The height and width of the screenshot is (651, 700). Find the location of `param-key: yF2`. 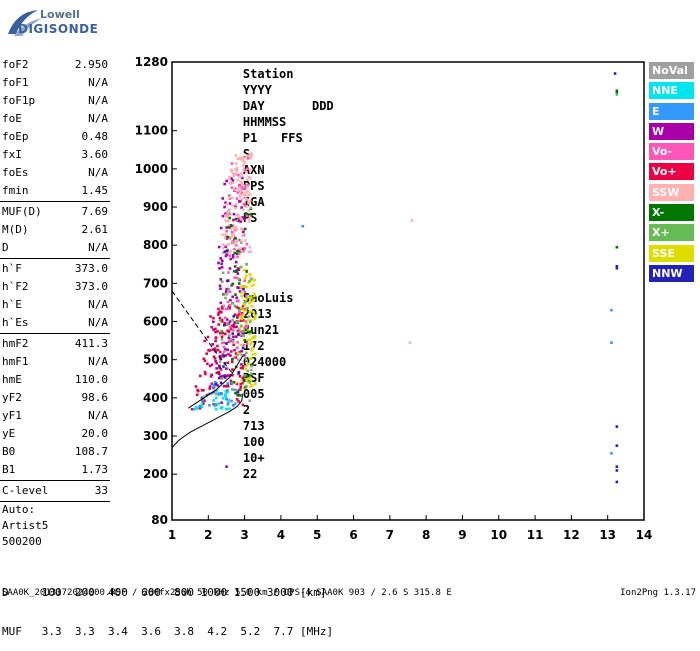

param-key: yF2 is located at coordinates (12, 397).